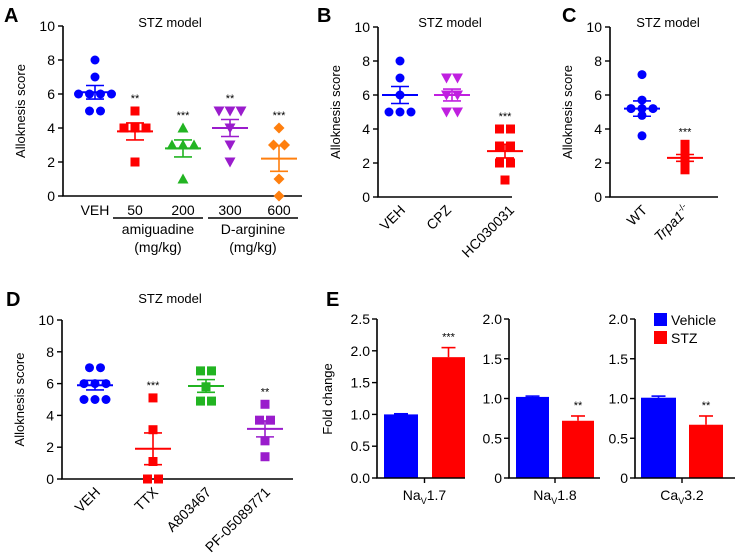 This screenshot has width=735, height=553. What do you see at coordinates (253, 229) in the screenshot?
I see `group-label: D-arginine` at bounding box center [253, 229].